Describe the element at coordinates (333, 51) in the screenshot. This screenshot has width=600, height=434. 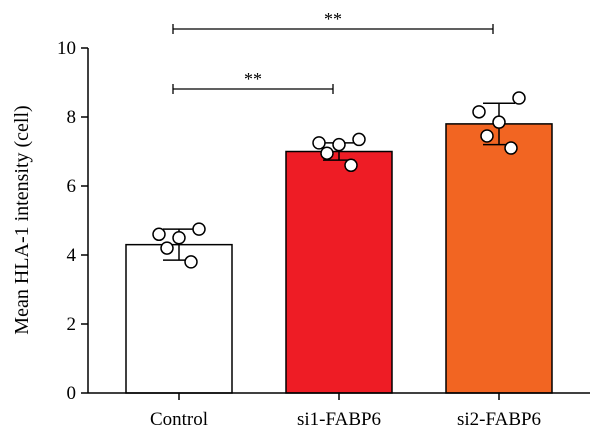
I see `significance-brackets: ** **` at that location.